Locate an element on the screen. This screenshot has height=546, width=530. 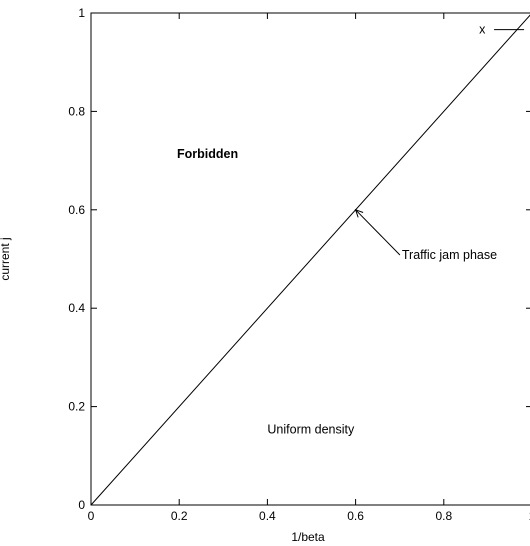
x-tick-label: 0.6 is located at coordinates (355, 516).